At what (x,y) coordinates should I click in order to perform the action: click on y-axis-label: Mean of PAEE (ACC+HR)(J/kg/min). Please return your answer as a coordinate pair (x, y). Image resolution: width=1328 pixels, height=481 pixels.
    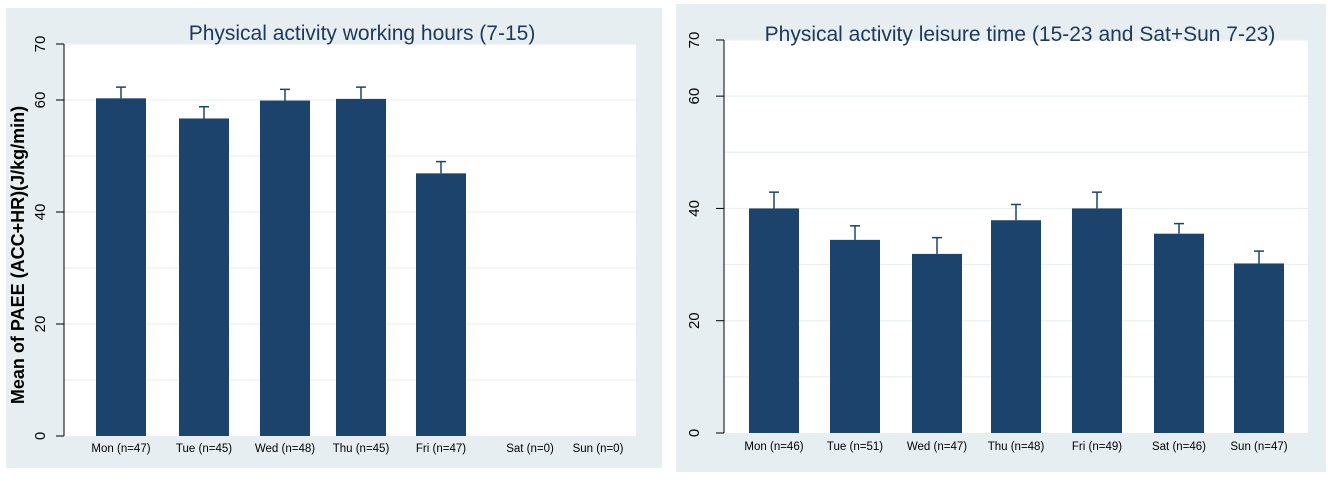
    Looking at the image, I should click on (18, 255).